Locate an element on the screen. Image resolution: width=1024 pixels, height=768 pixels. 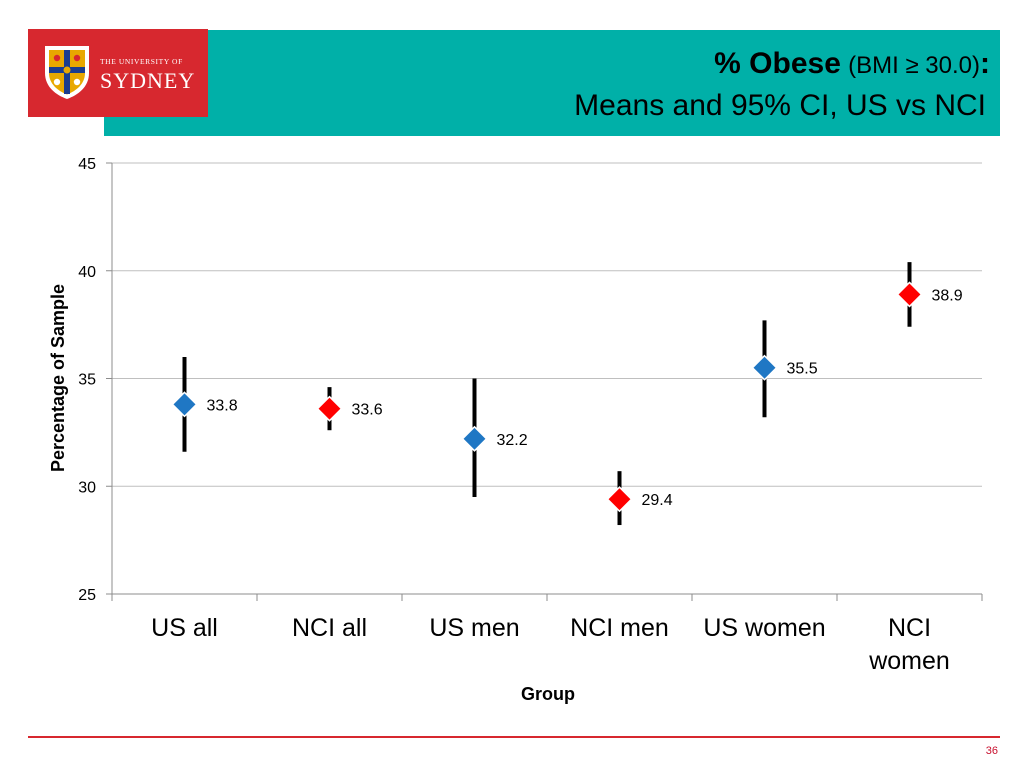
logo-top-text: THE UNIVERSITY OF is located at coordinates (141, 61).